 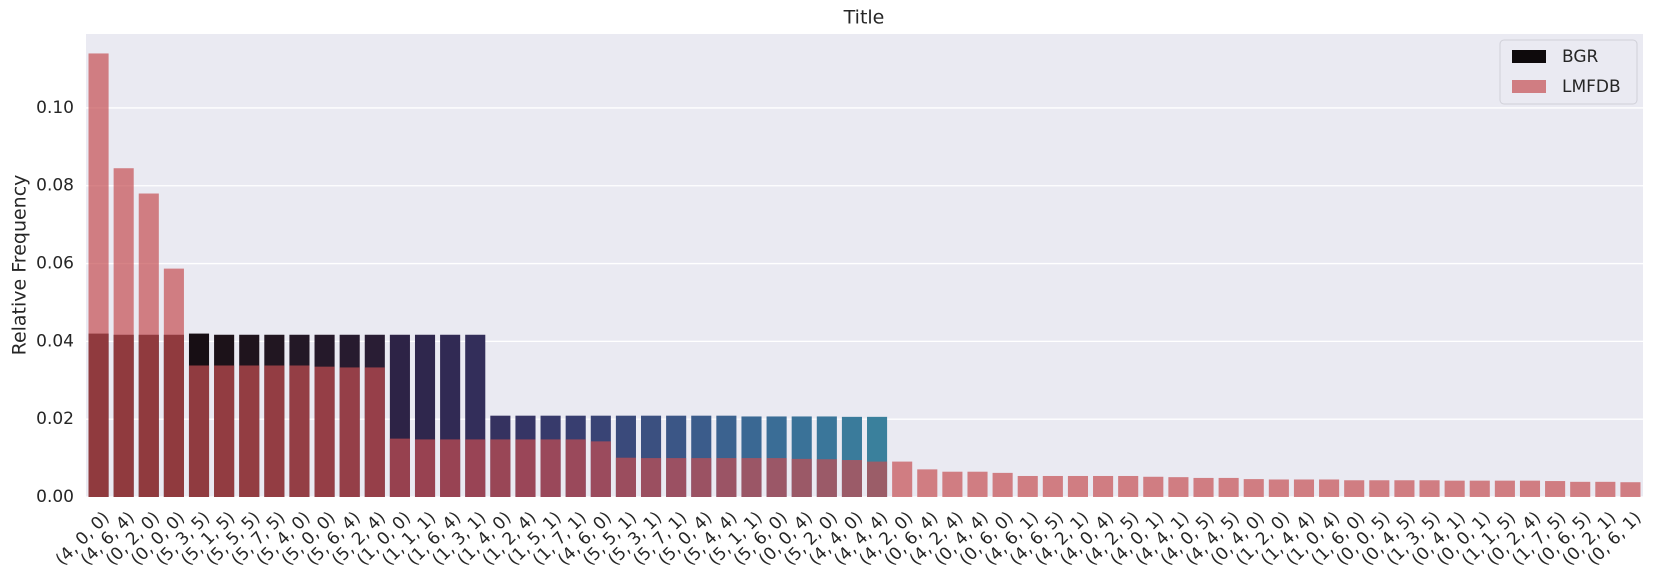 I want to click on legend-label: BGR, so click(x=1580, y=57).